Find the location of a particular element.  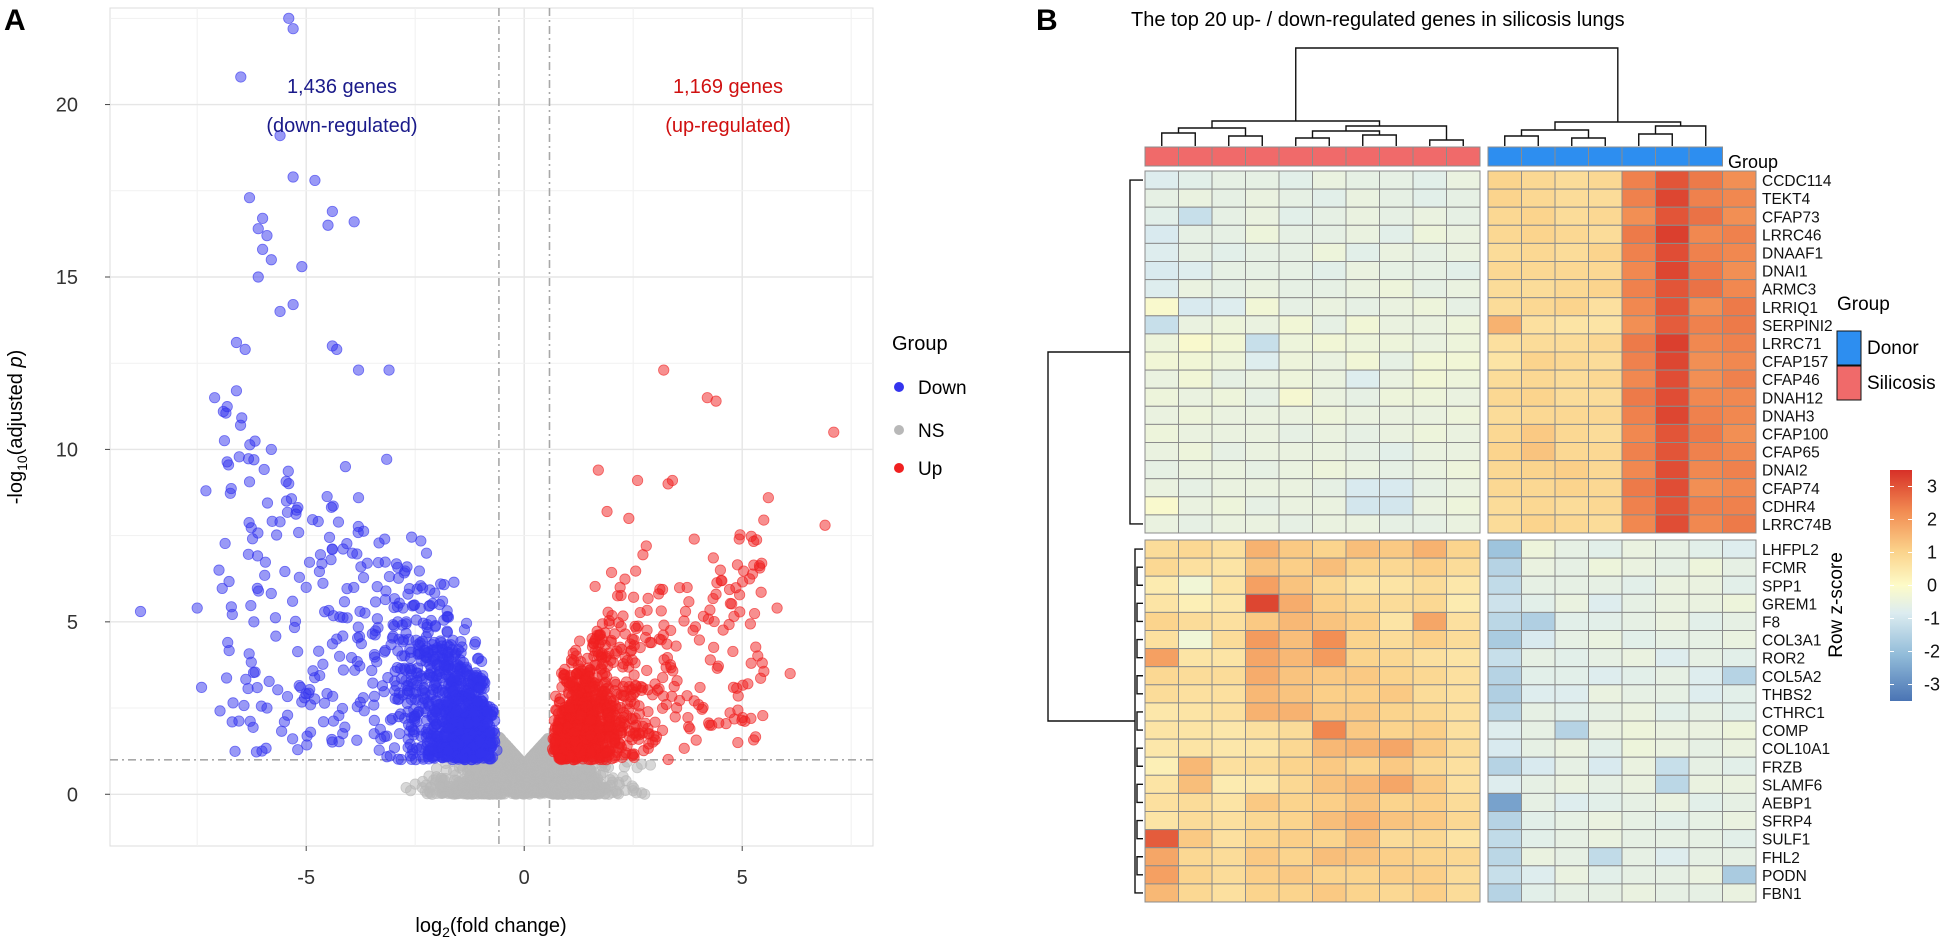

gene-label: FBN1 is located at coordinates (1782, 894).